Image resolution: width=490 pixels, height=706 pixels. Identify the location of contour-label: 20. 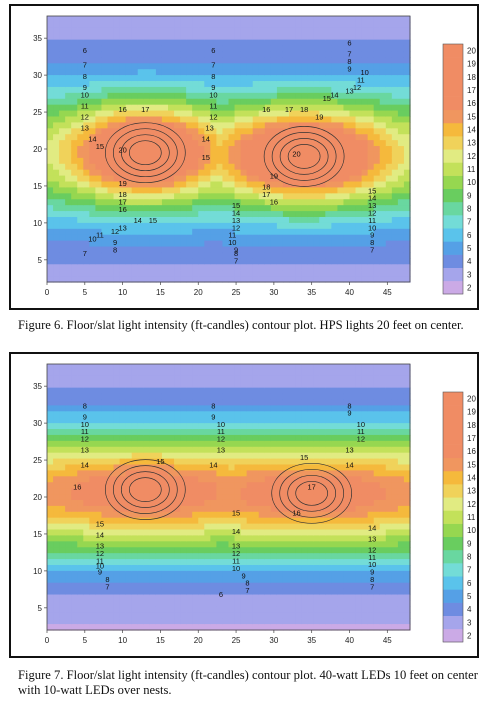
(296, 153).